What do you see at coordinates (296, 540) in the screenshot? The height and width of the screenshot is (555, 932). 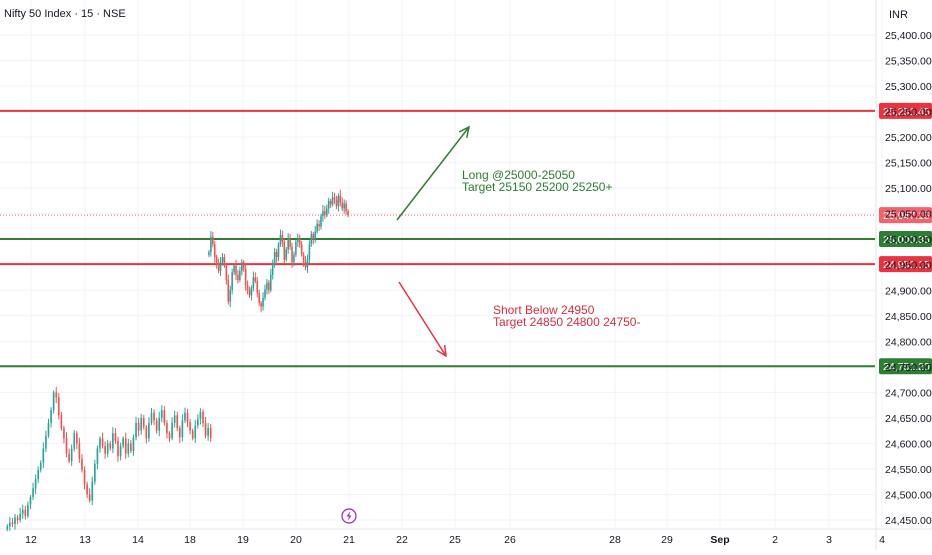 I see `x-tick-label: 20` at bounding box center [296, 540].